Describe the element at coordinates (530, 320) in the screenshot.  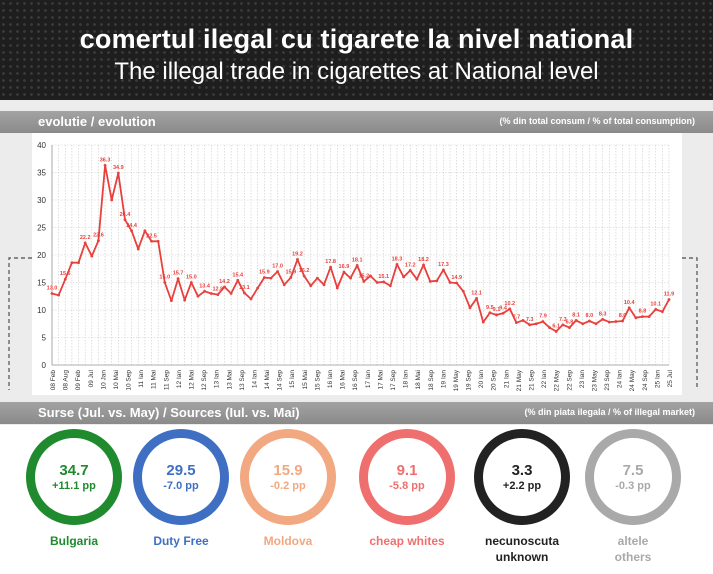
I see `data-label: 7.3` at that location.